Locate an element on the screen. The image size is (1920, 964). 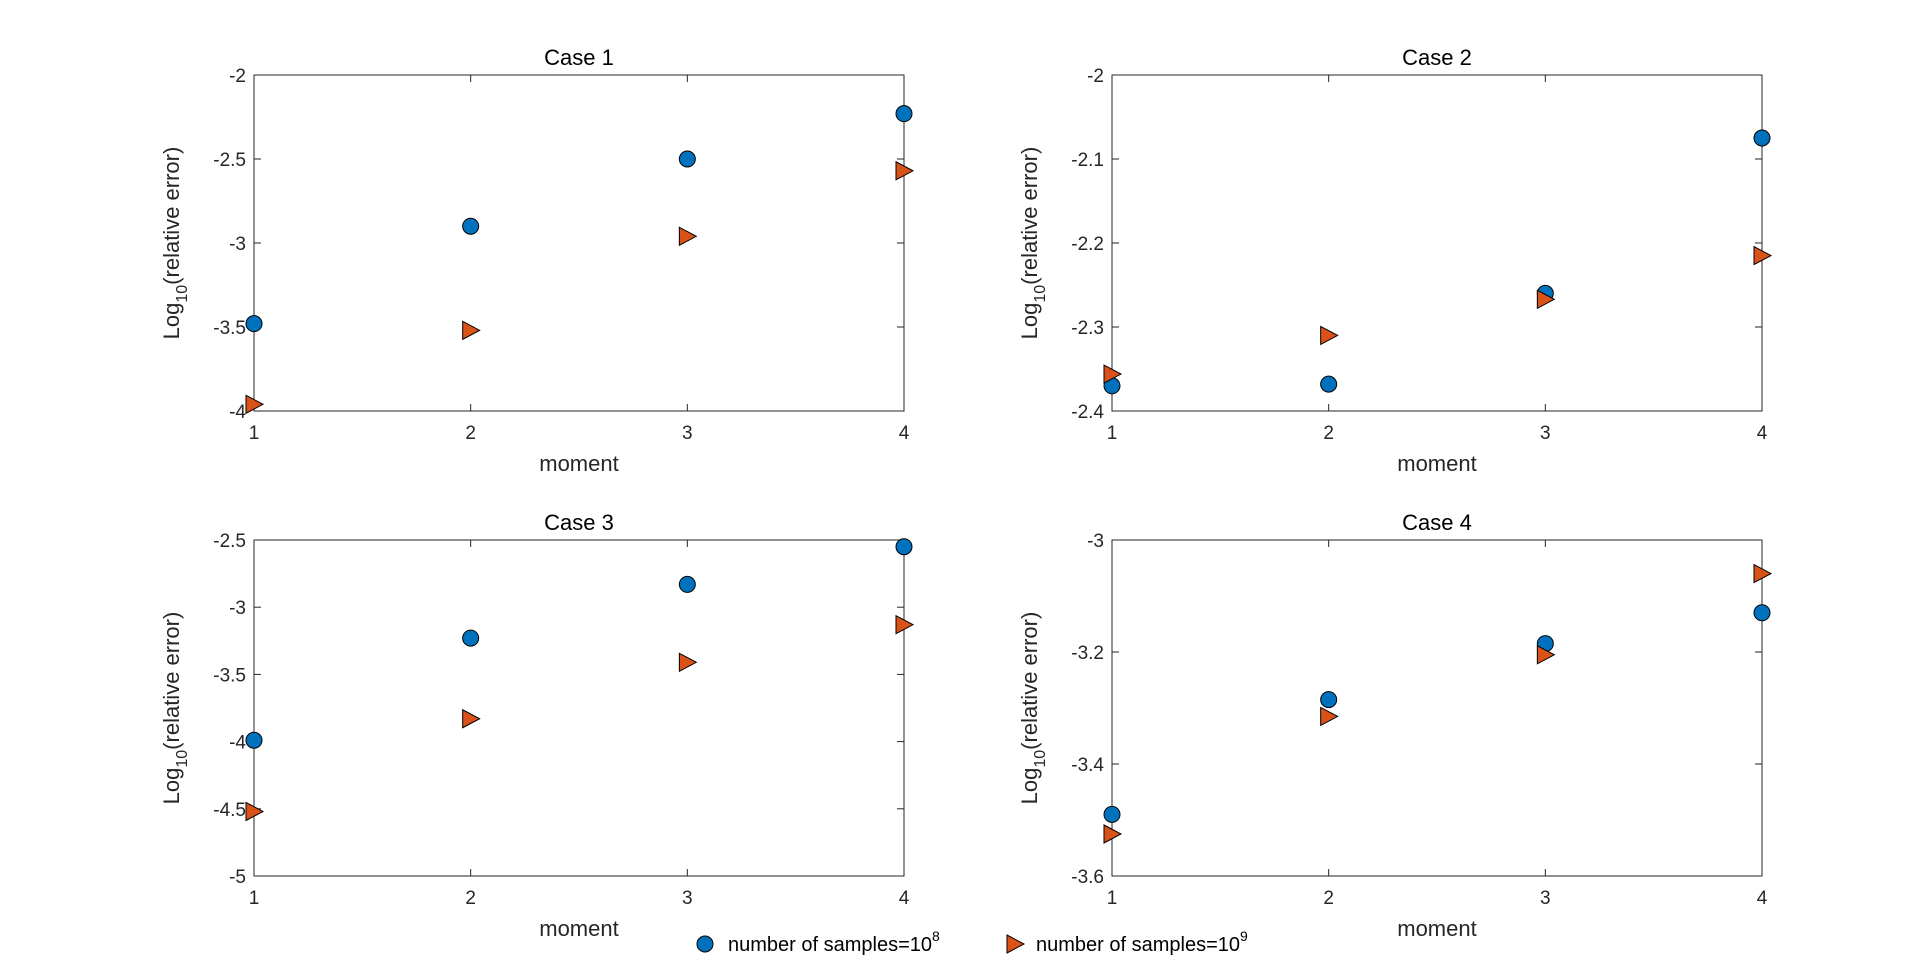
chart-title: Case 3 is located at coordinates (579, 522).